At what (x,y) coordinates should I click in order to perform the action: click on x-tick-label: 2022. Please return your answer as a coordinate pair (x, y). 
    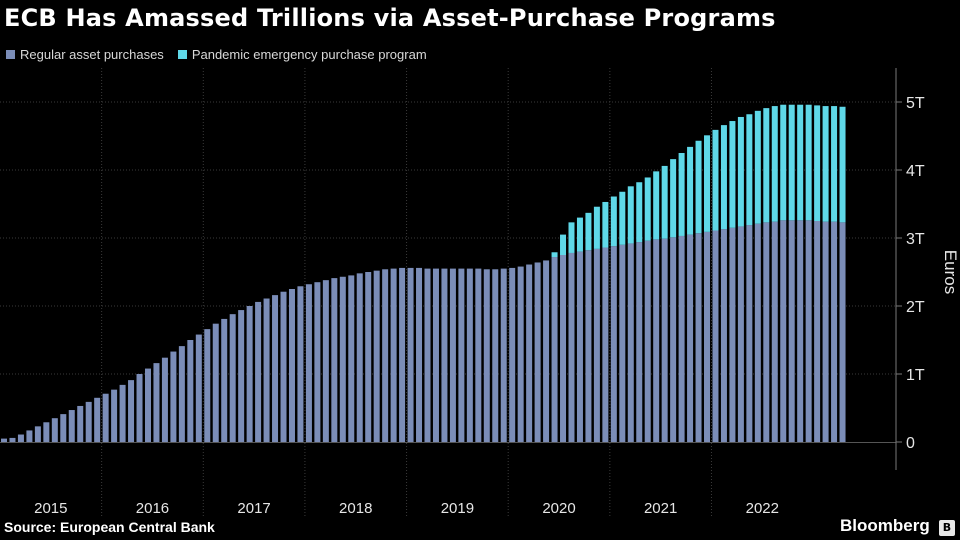
    Looking at the image, I should click on (762, 508).